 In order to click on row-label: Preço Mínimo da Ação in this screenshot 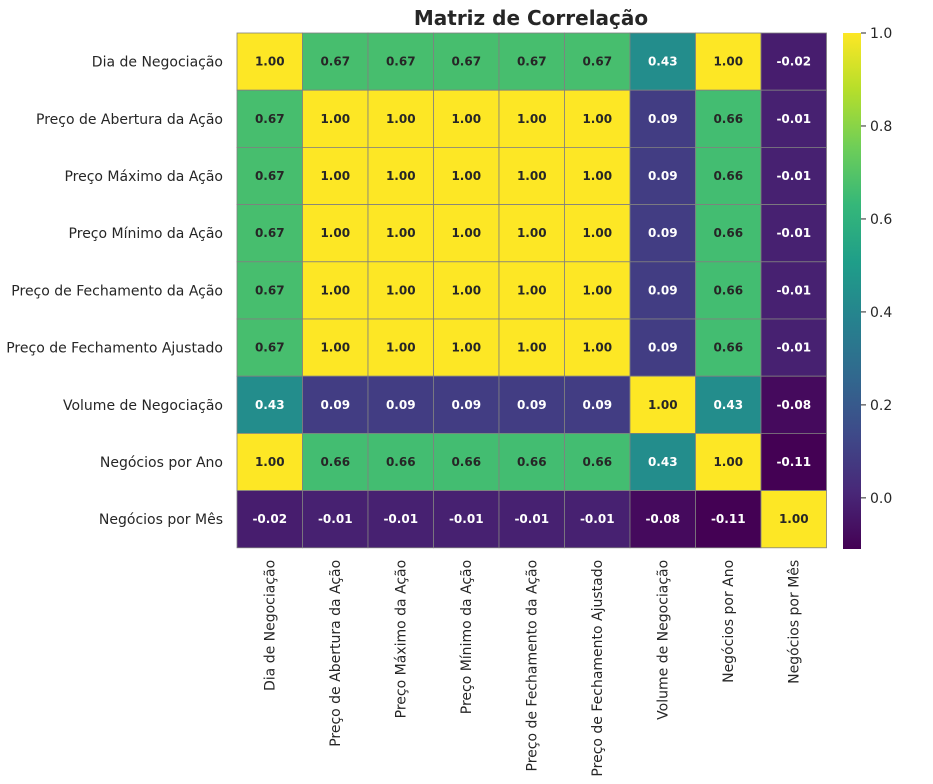, I will do `click(146, 234)`.